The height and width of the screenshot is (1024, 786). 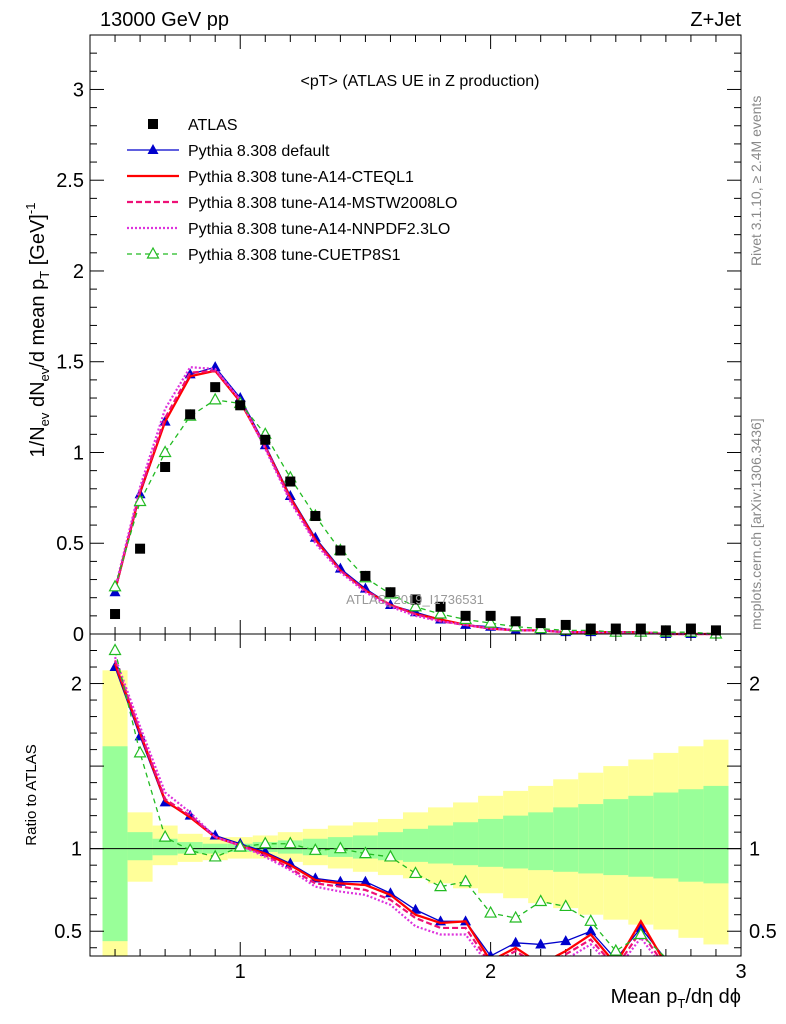 What do you see at coordinates (78, 453) in the screenshot?
I see `y-tick-label: 1` at bounding box center [78, 453].